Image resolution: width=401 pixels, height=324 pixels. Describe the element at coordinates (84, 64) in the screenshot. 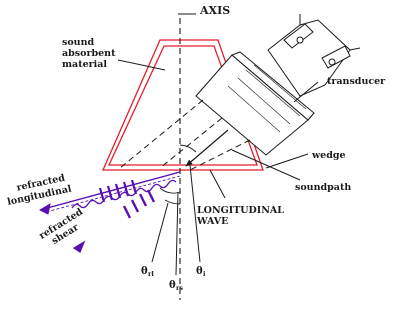

I see `svg-text: material` at that location.